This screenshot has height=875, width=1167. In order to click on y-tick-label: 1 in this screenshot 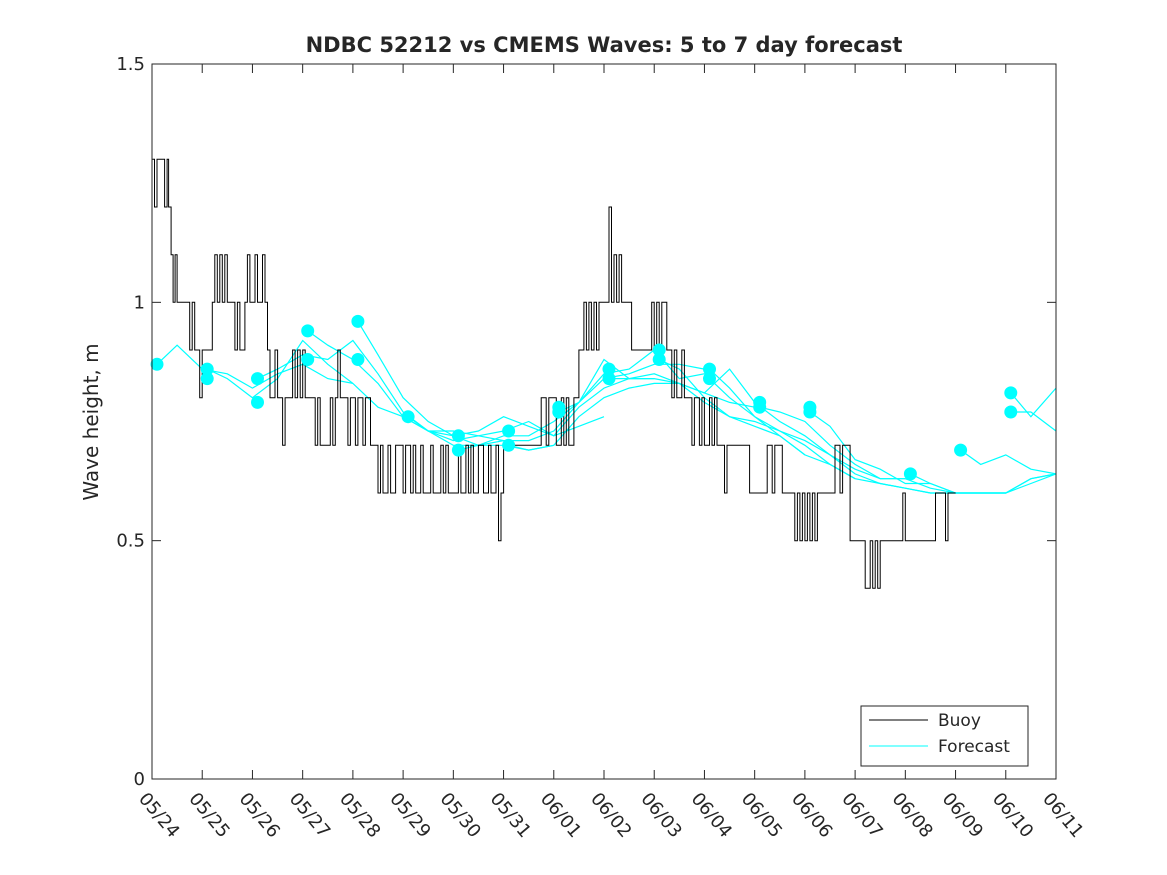, I will do `click(139, 302)`.